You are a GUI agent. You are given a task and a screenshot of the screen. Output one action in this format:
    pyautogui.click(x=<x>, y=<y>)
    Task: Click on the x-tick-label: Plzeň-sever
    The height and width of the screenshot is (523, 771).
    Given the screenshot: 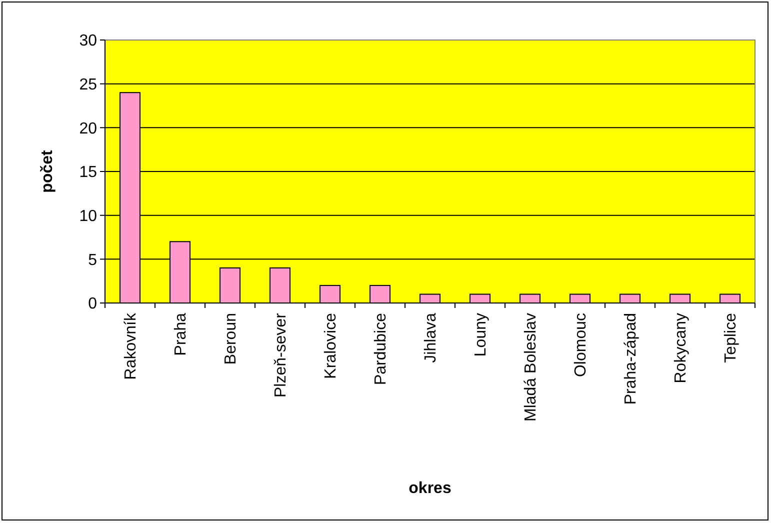 What is the action you would take?
    pyautogui.click(x=281, y=355)
    